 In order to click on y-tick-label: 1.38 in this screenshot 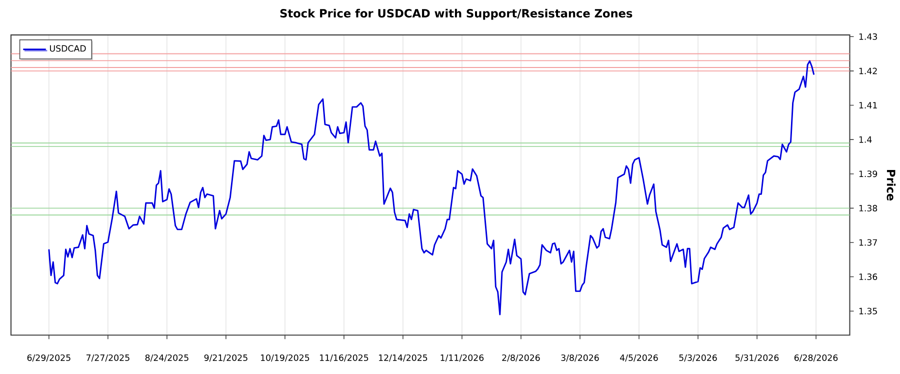, I will do `click(868, 208)`.